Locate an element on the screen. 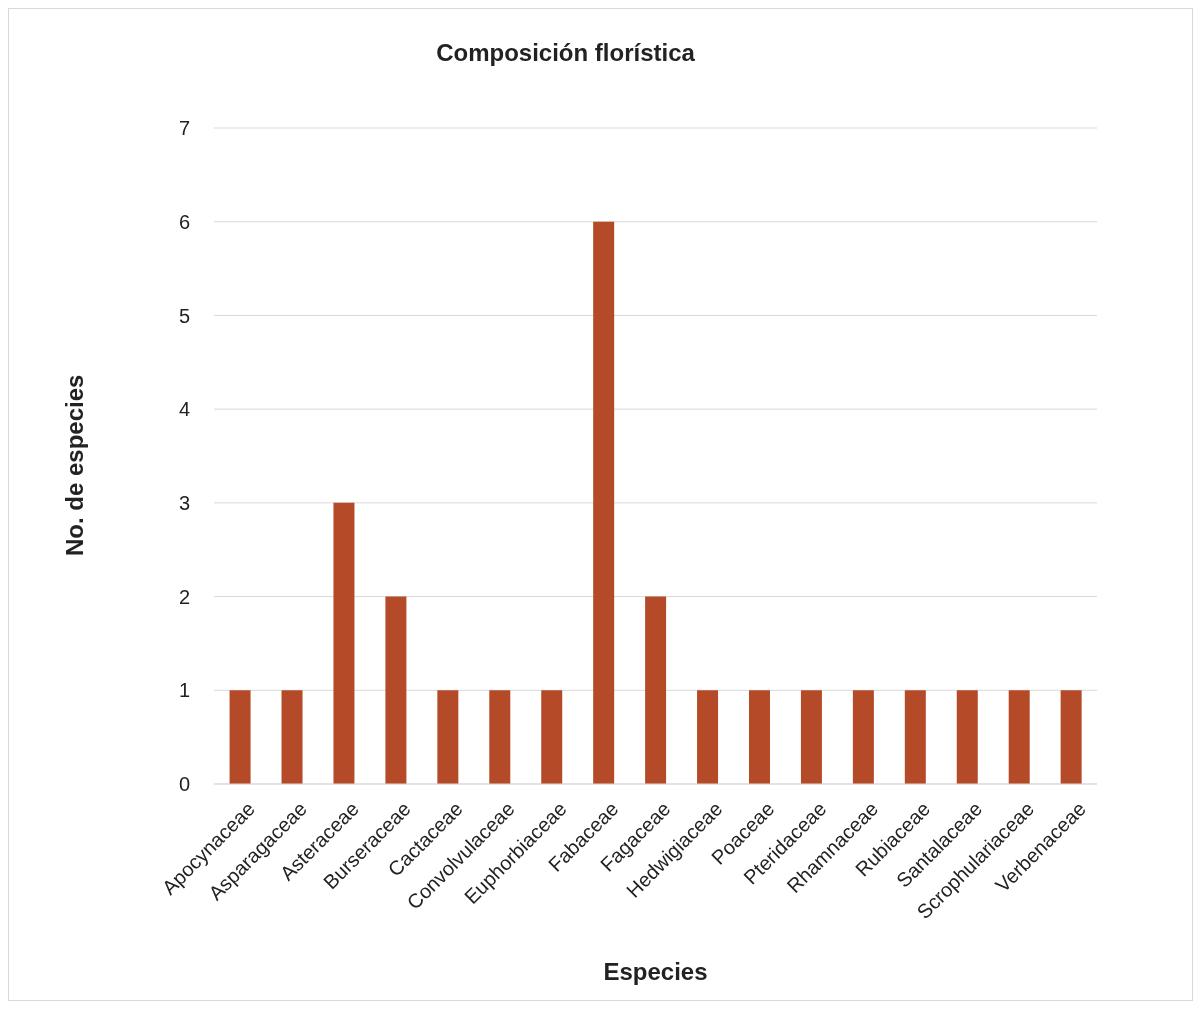 Image resolution: width=1201 pixels, height=1009 pixels. chart-title: Composición florística is located at coordinates (565, 53).